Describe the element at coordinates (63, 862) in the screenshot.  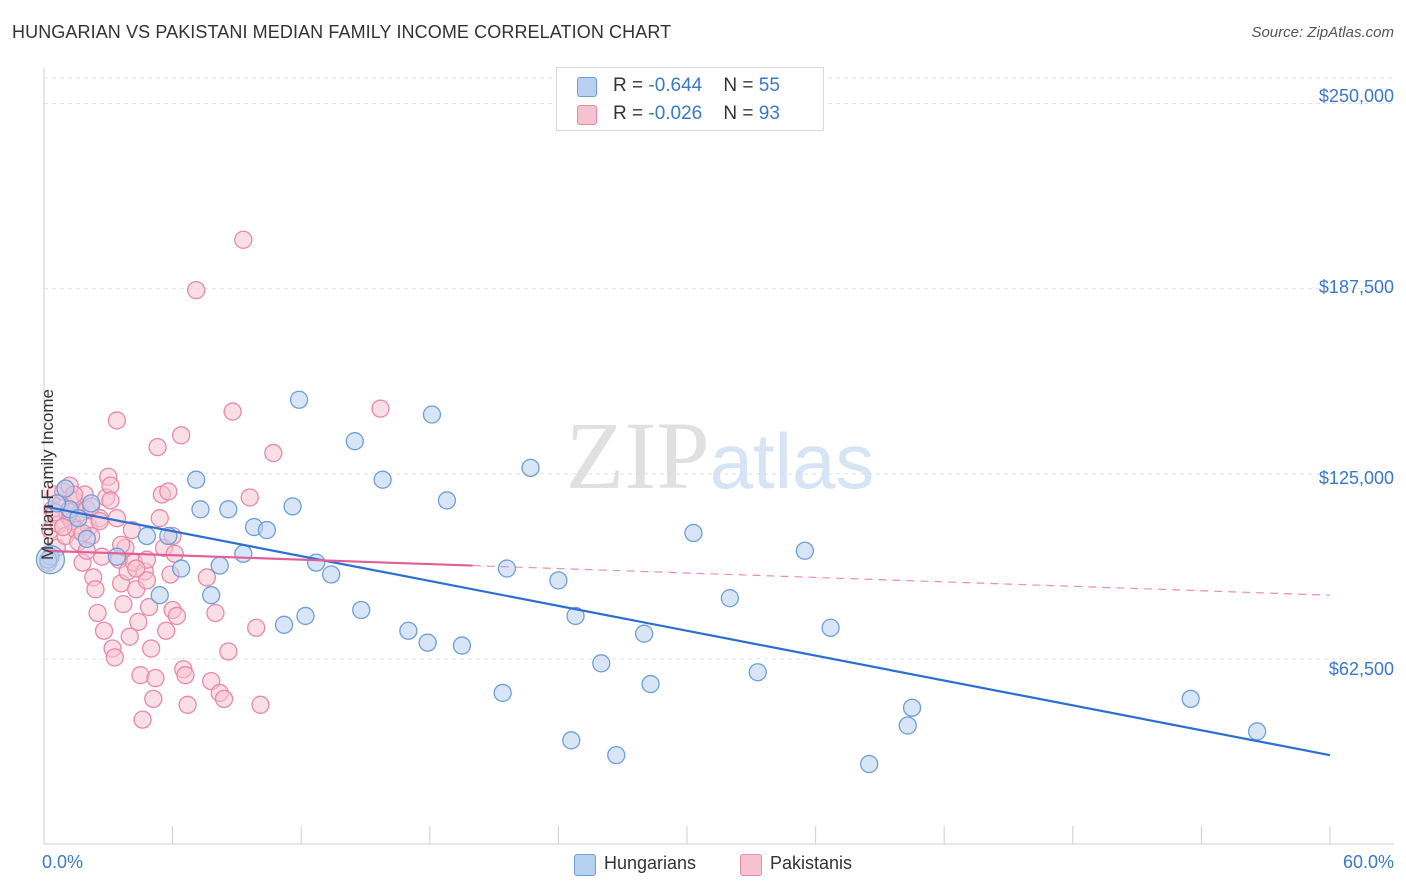
I see `x-tick-label: 0.0%` at that location.